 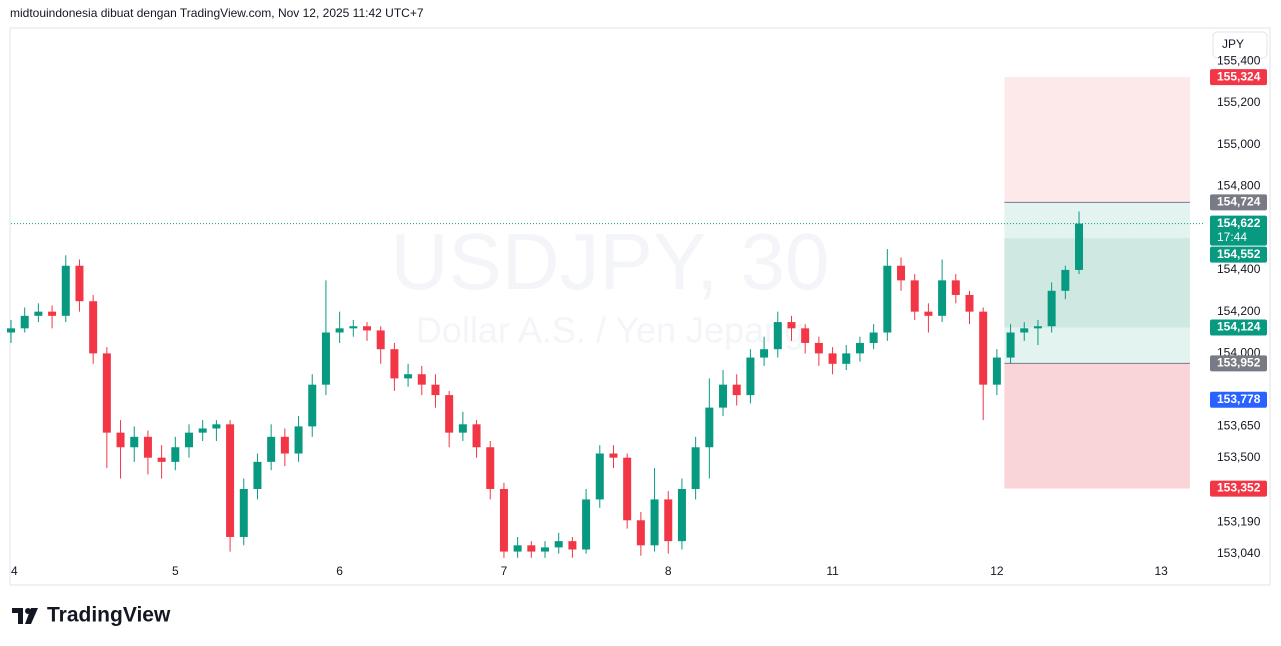 I want to click on y-tick-label: 155,200, so click(x=1239, y=102).